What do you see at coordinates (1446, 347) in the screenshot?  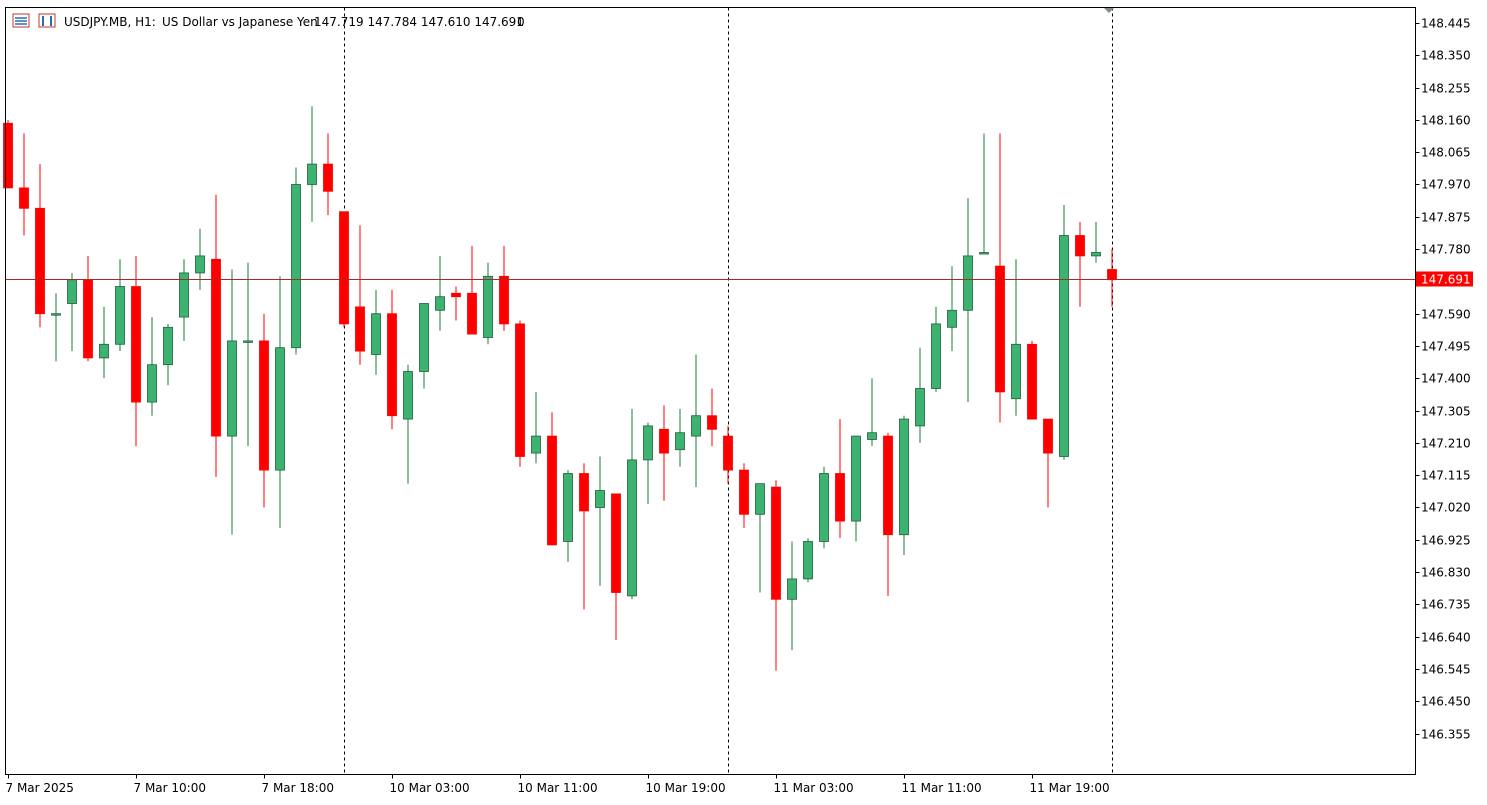 I see `y-tick-label: 147.495` at bounding box center [1446, 347].